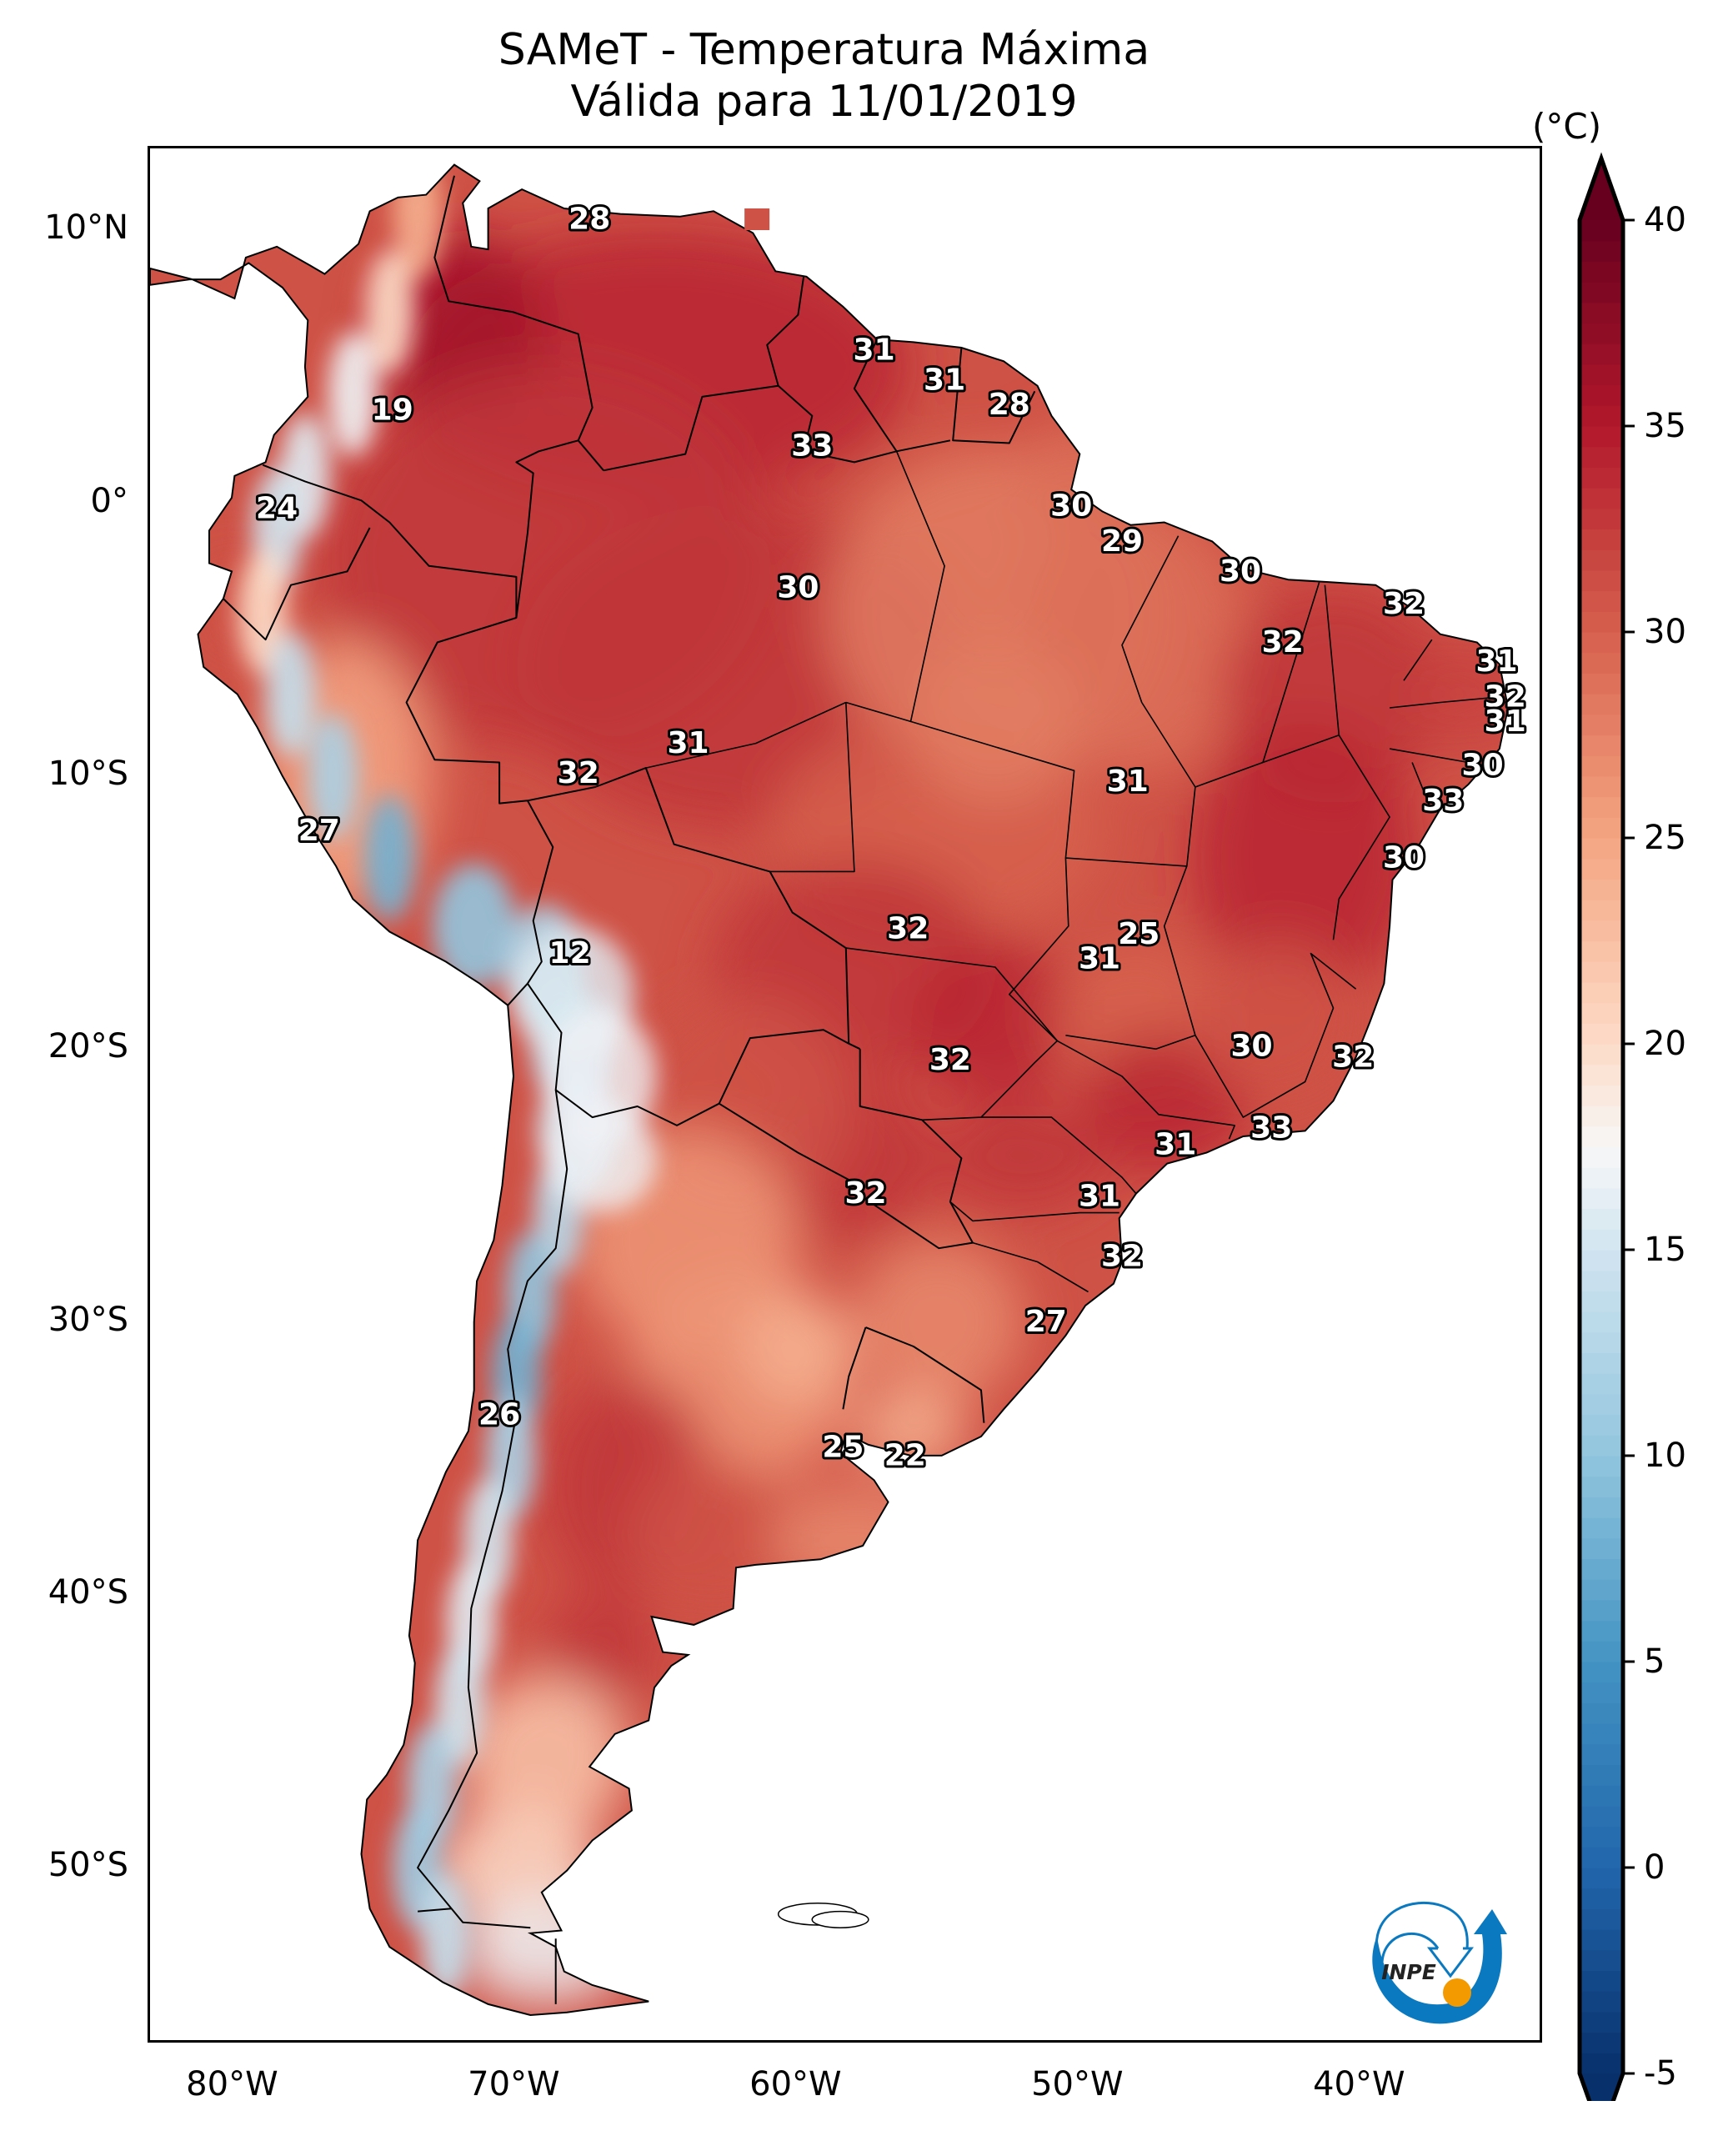 This screenshot has height=2156, width=1723. What do you see at coordinates (1122, 541) in the screenshot?
I see `city-temperature-label: 29` at bounding box center [1122, 541].